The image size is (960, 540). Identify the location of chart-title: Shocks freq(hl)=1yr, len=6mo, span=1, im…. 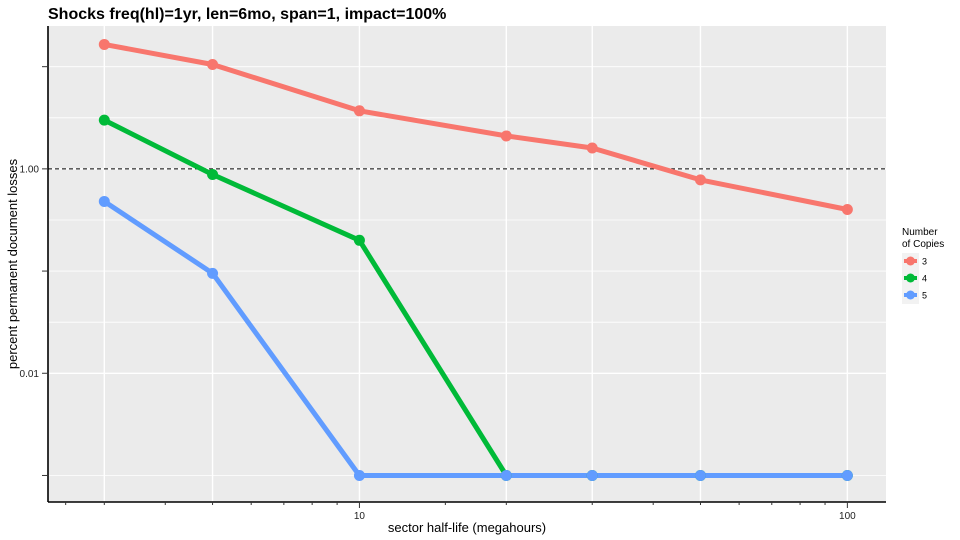
(247, 14).